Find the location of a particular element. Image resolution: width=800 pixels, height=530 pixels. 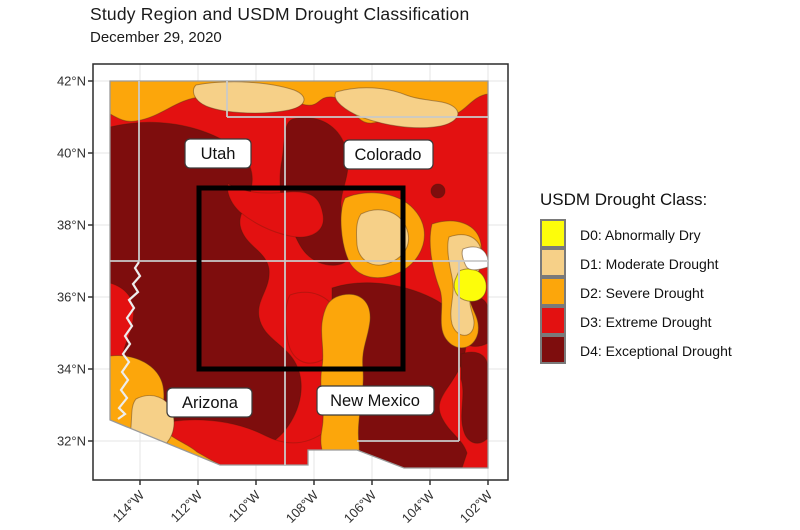

d4-label: D4: Exceptional Drought is located at coordinates (656, 350).